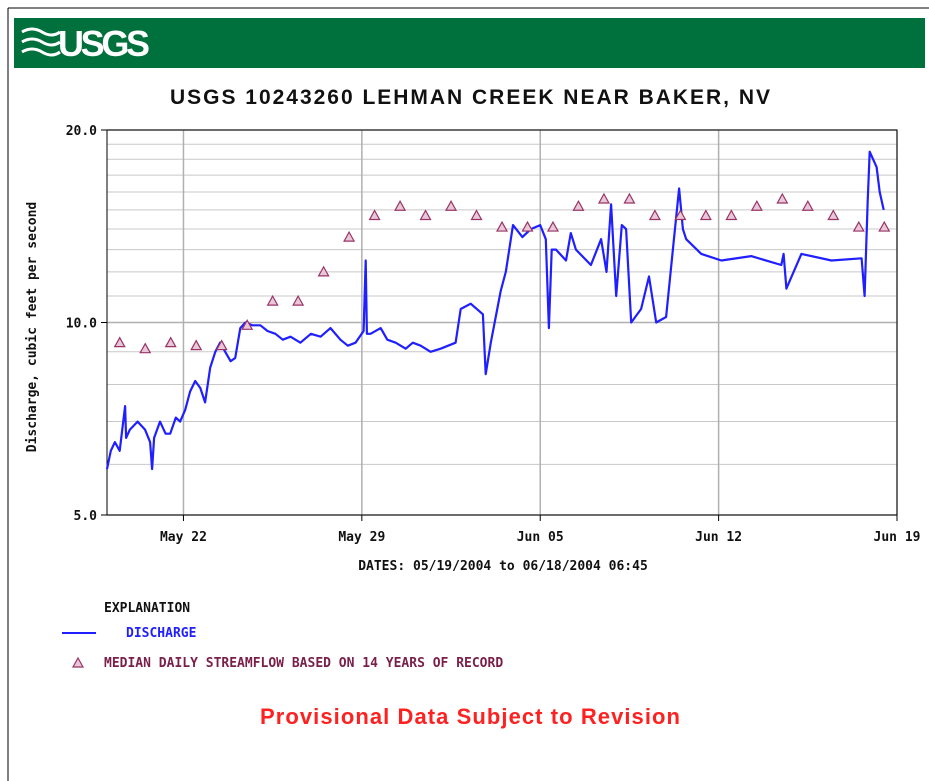 Image resolution: width=929 pixels, height=781 pixels. What do you see at coordinates (104, 43) in the screenshot?
I see `logo: USGS` at bounding box center [104, 43].